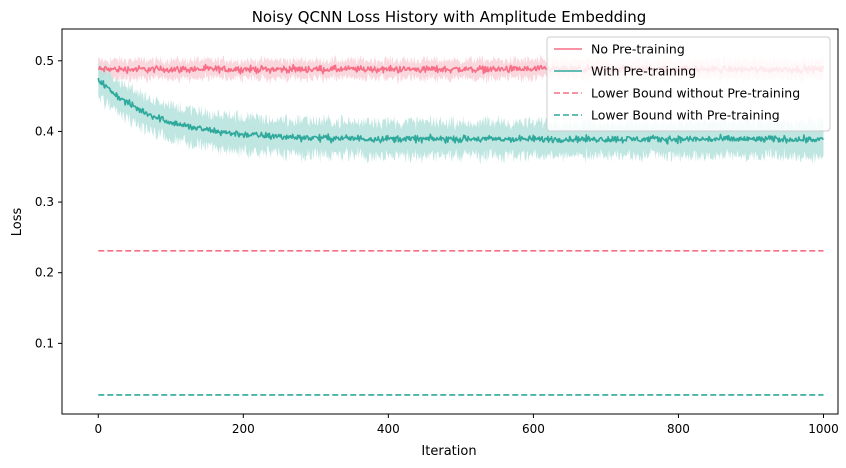  I want to click on legend-label: With Pre-training, so click(643, 71).